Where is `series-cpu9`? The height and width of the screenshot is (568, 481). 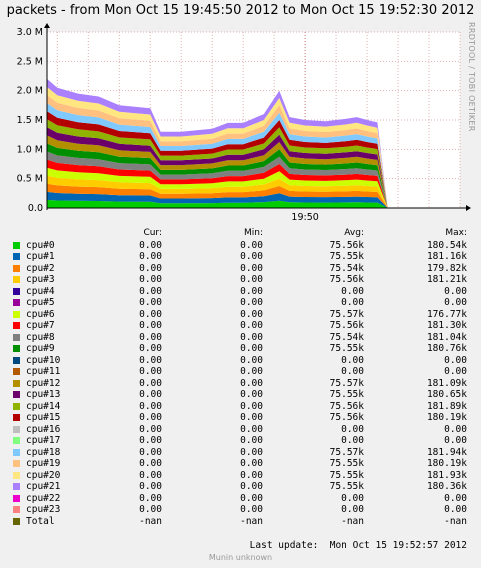 series-cpu9 is located at coordinates (217, 175).